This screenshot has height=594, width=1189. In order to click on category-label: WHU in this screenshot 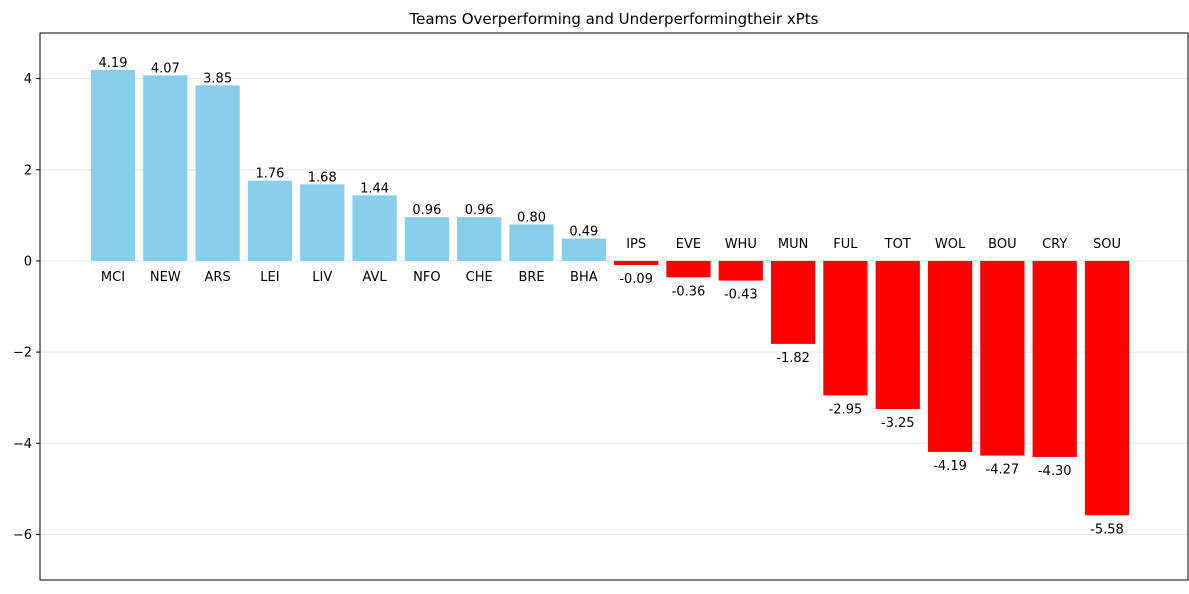, I will do `click(741, 244)`.